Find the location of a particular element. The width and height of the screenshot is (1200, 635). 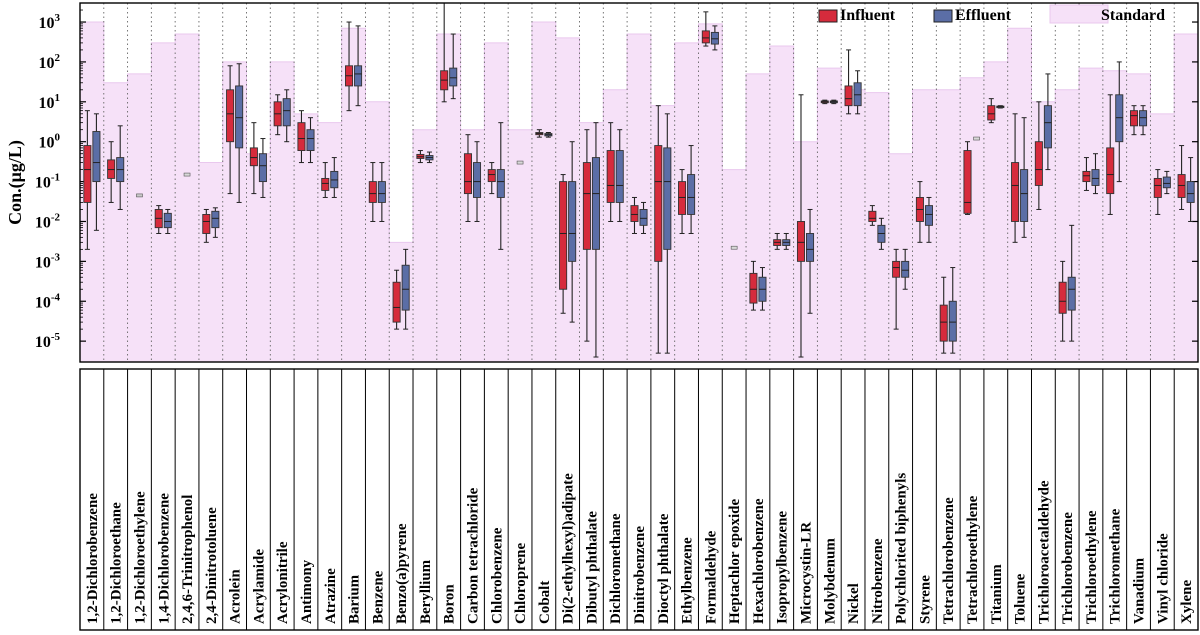

y-tick-label: 10⁻² is located at coordinates (48, 221).